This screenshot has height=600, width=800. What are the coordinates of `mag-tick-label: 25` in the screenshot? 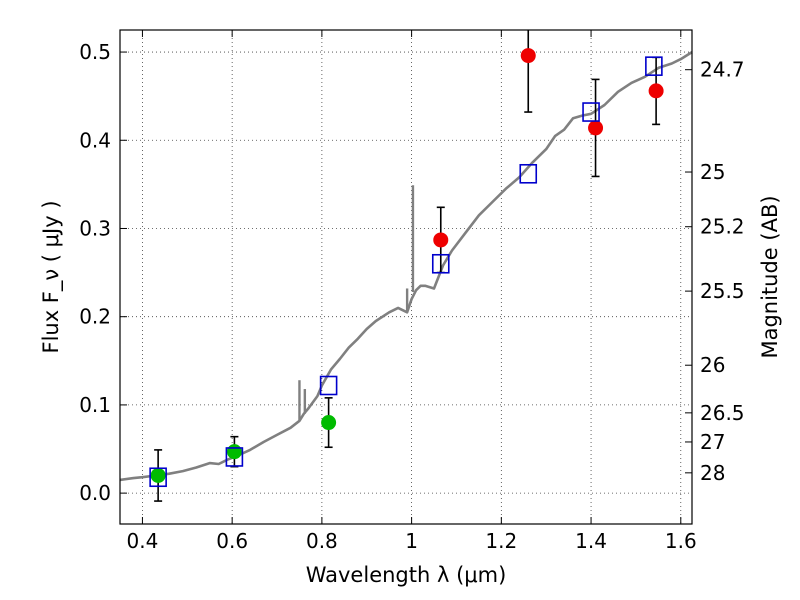 It's located at (712, 172).